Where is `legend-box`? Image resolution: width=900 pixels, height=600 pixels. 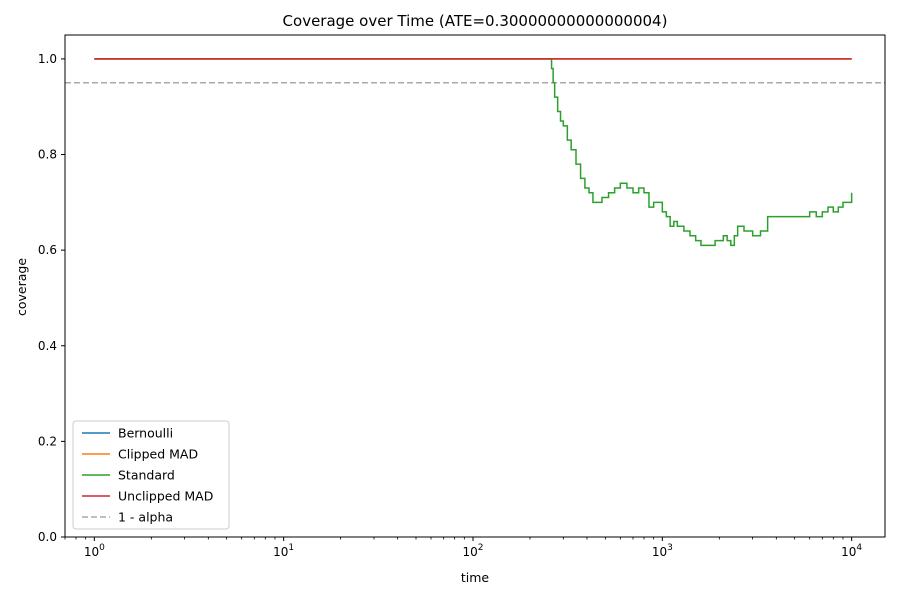 legend-box is located at coordinates (151, 475).